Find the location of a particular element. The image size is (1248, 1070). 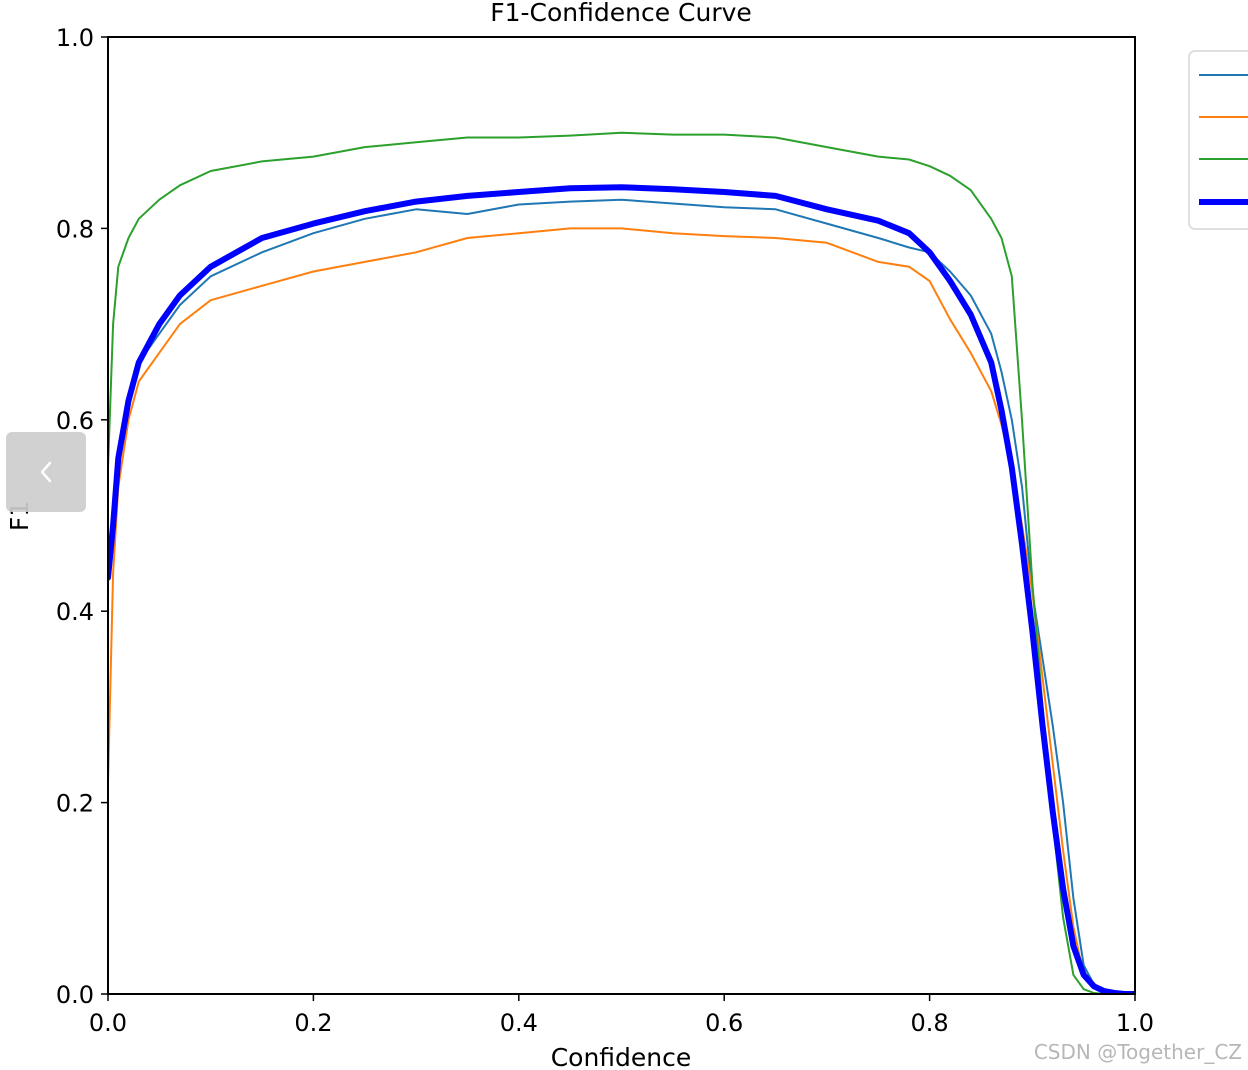

x-tick-label: 0.8 is located at coordinates (930, 1023).